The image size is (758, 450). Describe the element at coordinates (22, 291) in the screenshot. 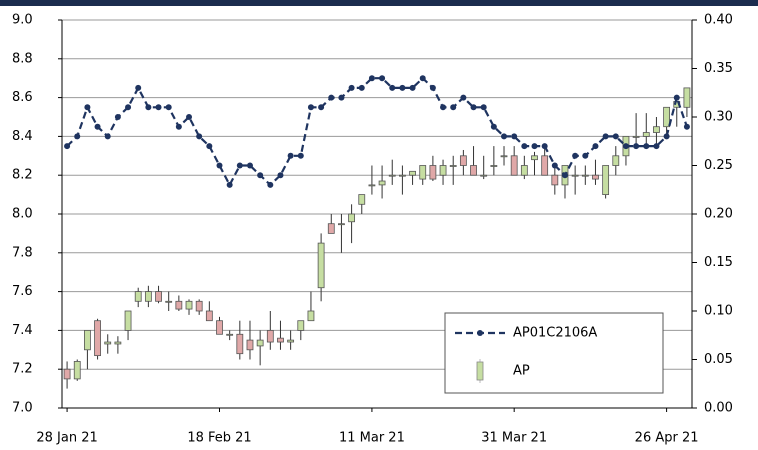

I see `y-tick-label: 7.6` at that location.